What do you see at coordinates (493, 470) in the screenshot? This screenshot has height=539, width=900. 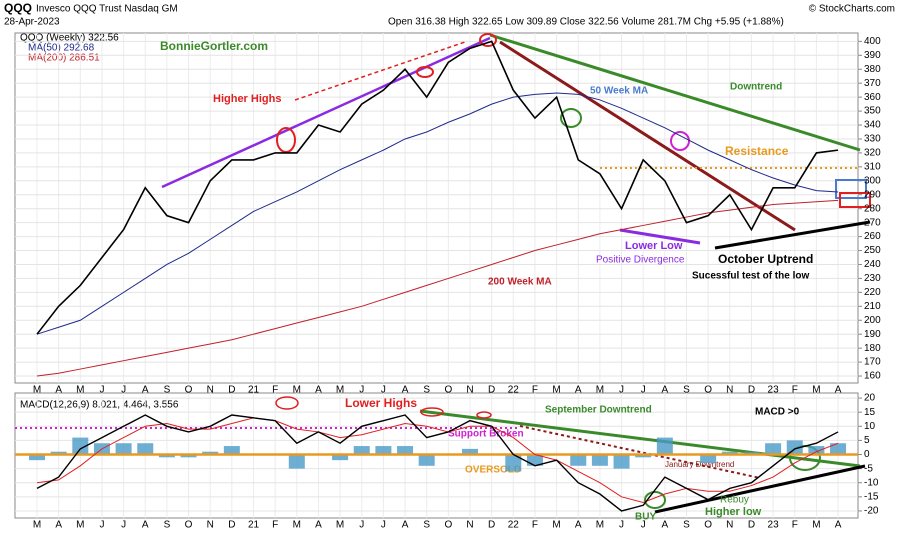 I see `annotation: OVERSOLD` at bounding box center [493, 470].